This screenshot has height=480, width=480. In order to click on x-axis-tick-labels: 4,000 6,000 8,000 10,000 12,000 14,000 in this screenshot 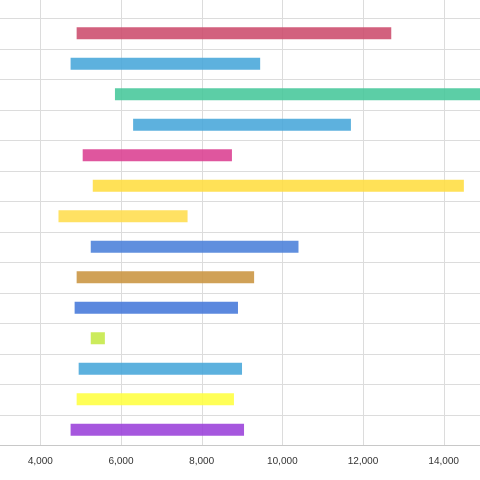, I will do `click(244, 461)`.